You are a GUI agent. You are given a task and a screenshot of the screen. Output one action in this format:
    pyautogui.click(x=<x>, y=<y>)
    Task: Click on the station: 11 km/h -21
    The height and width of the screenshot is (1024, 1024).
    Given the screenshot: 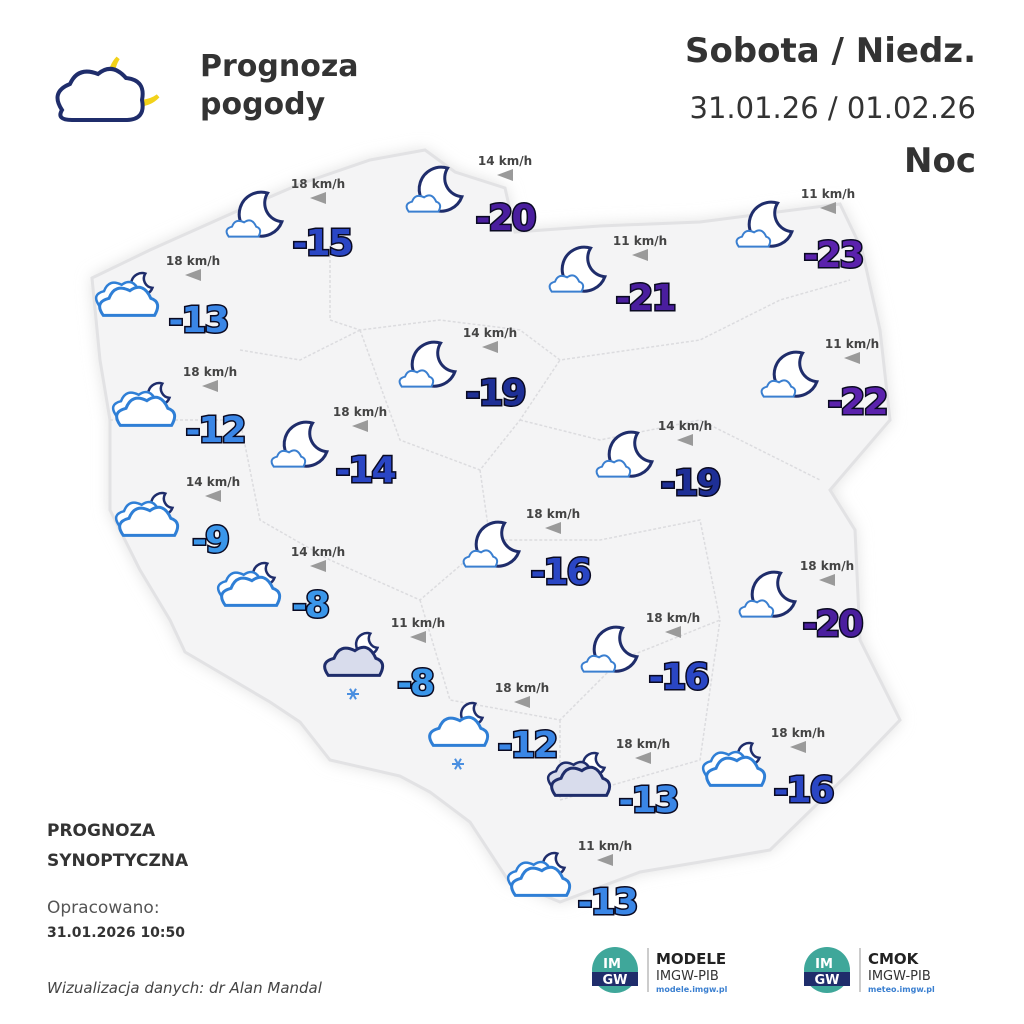 What is the action you would take?
    pyautogui.click(x=613, y=277)
    